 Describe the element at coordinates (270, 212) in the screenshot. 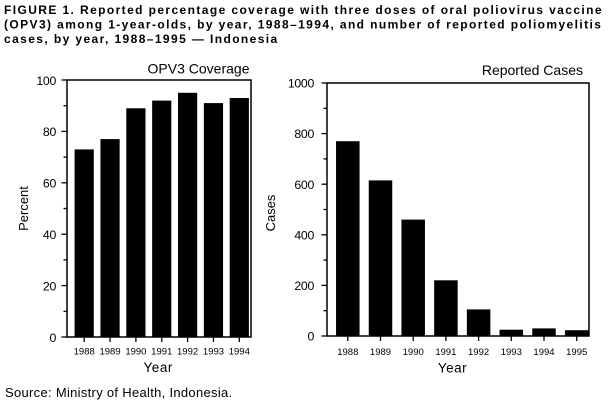

I see `svg-text: Cases` at that location.